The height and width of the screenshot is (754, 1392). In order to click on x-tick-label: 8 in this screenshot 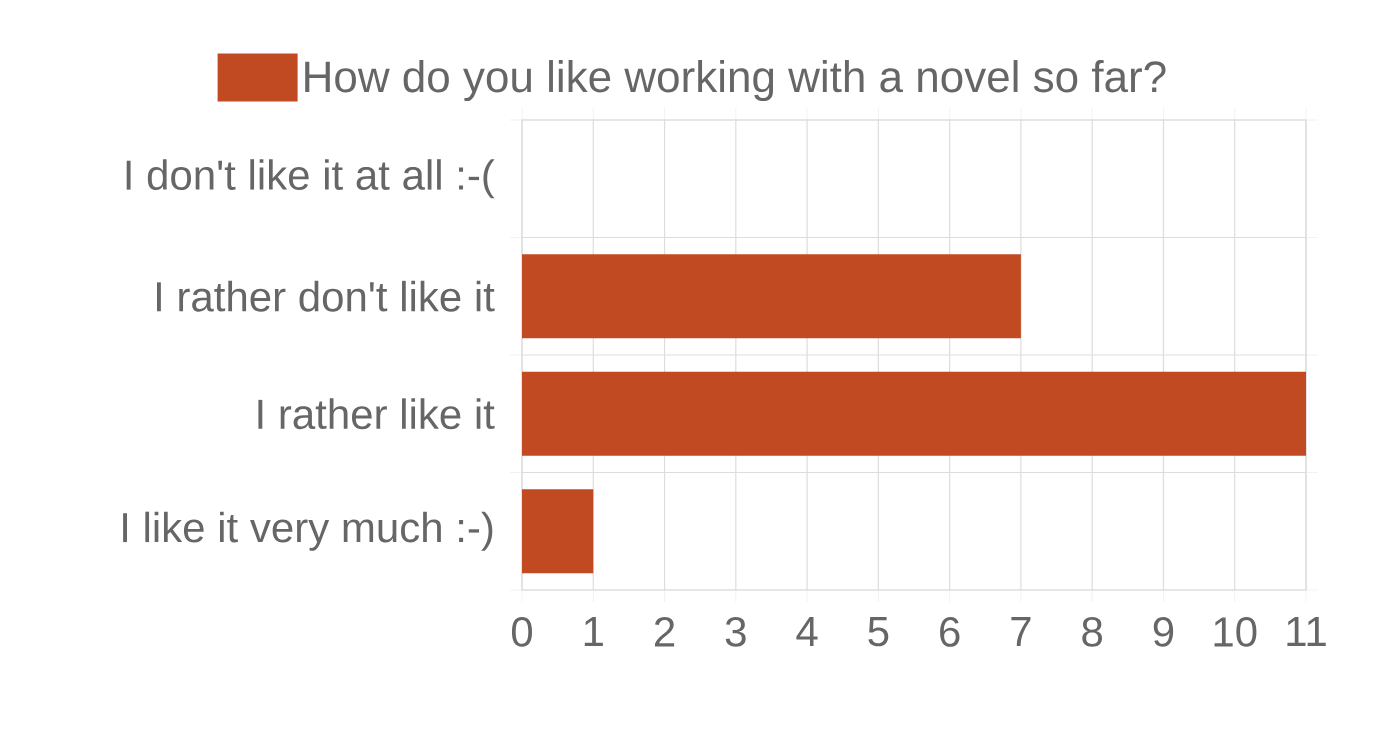, I will do `click(1092, 632)`.